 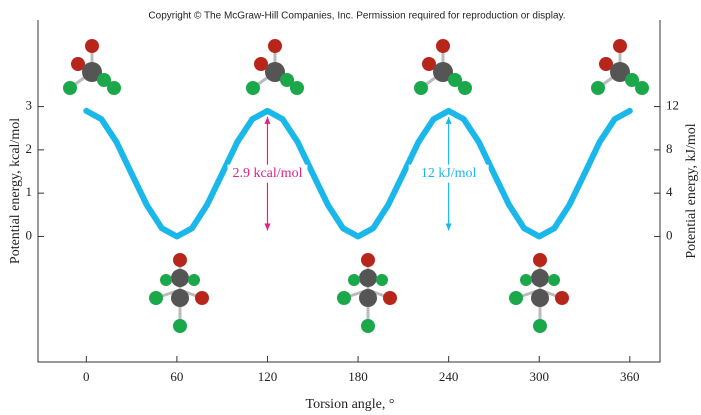 What do you see at coordinates (176, 376) in the screenshot?
I see `x-tick-label: 60` at bounding box center [176, 376].